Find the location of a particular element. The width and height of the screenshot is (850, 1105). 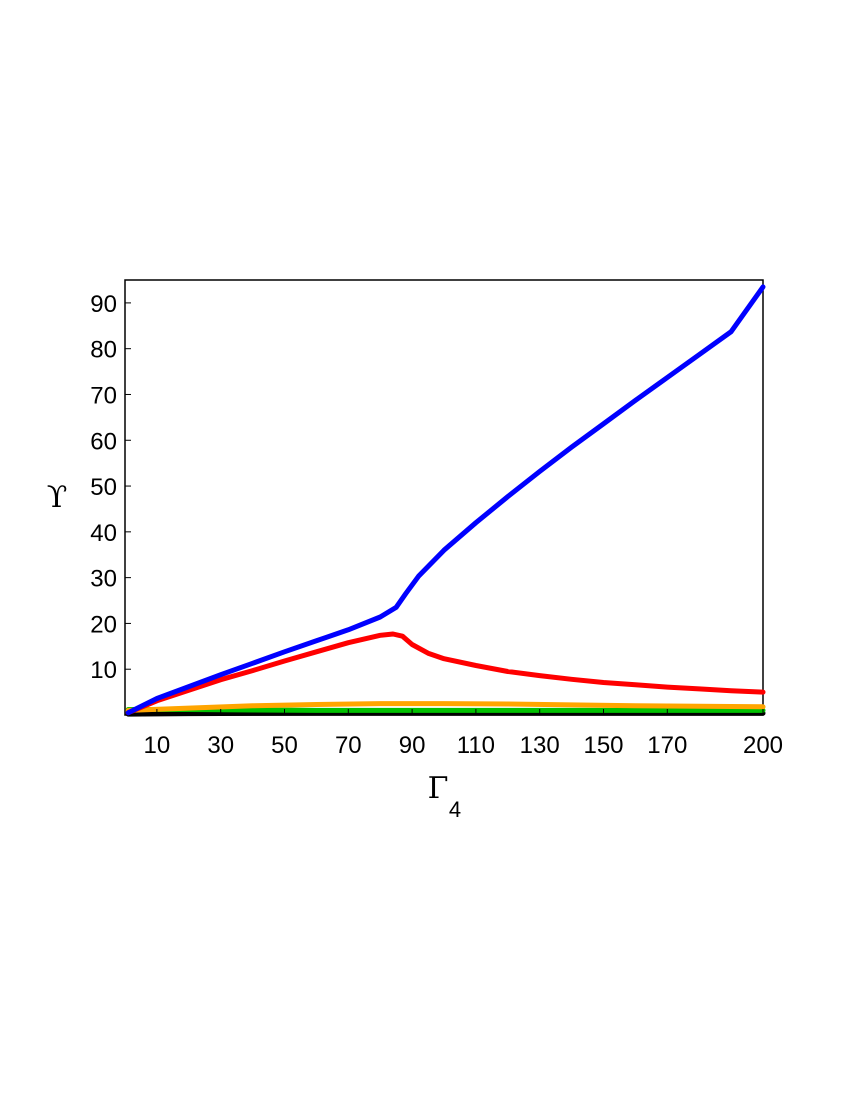

x-axis-label-symbol: Γ is located at coordinates (438, 788).